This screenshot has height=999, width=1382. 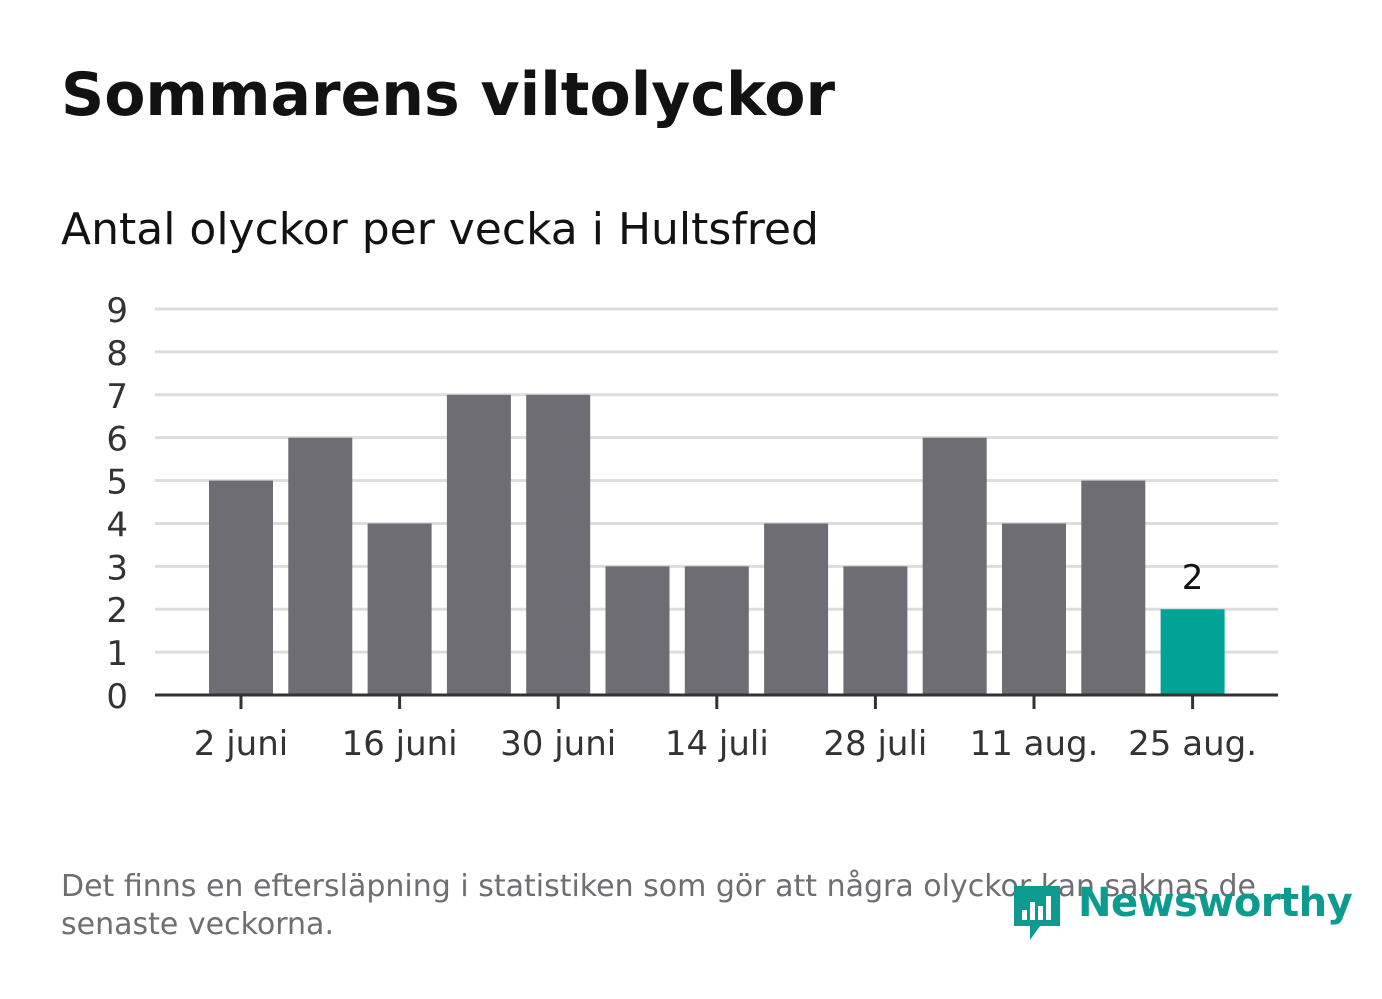 I want to click on data-label-highlighted: 2, so click(x=1193, y=578).